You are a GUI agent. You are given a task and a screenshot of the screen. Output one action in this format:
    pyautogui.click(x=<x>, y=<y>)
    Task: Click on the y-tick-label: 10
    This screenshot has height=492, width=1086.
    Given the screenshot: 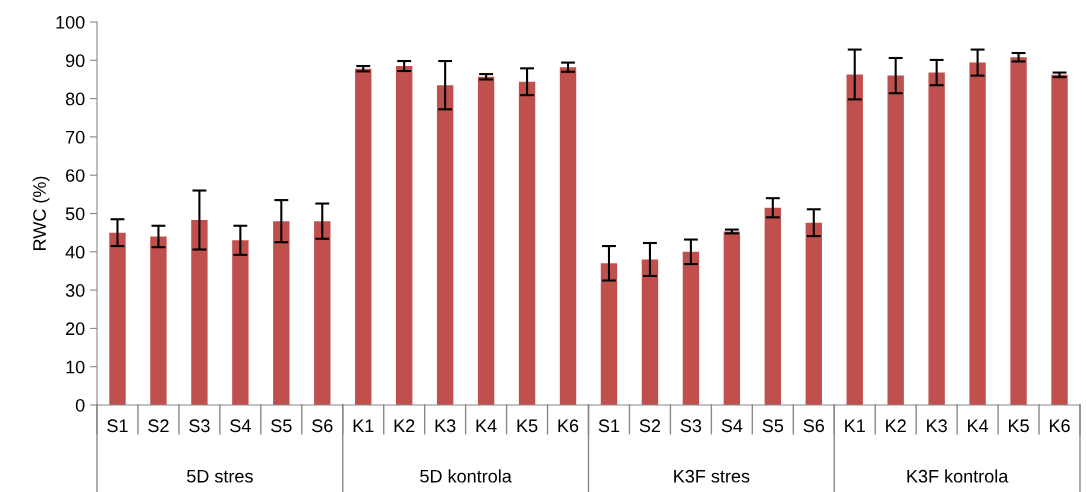 What is the action you would take?
    pyautogui.click(x=75, y=367)
    